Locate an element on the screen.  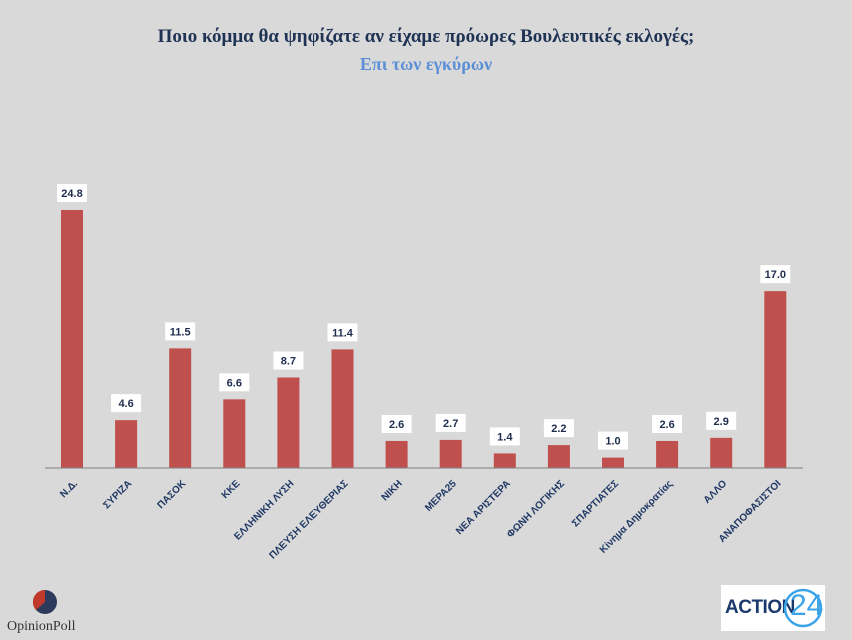
action24-ring is located at coordinates (803, 608).